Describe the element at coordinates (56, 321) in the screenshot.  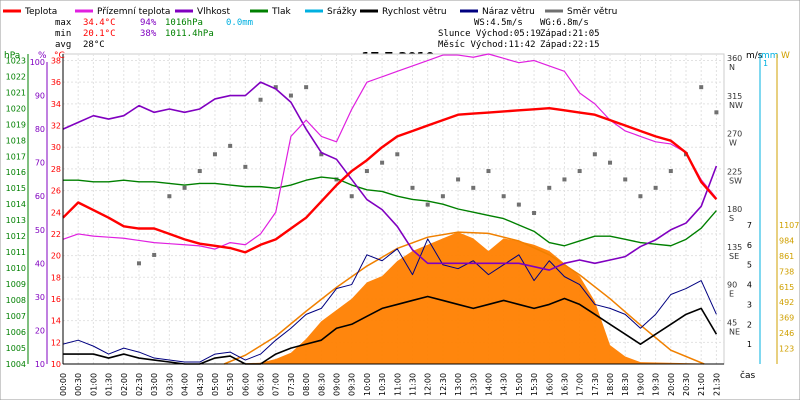
I see `temp-tick-label: 14` at that location.